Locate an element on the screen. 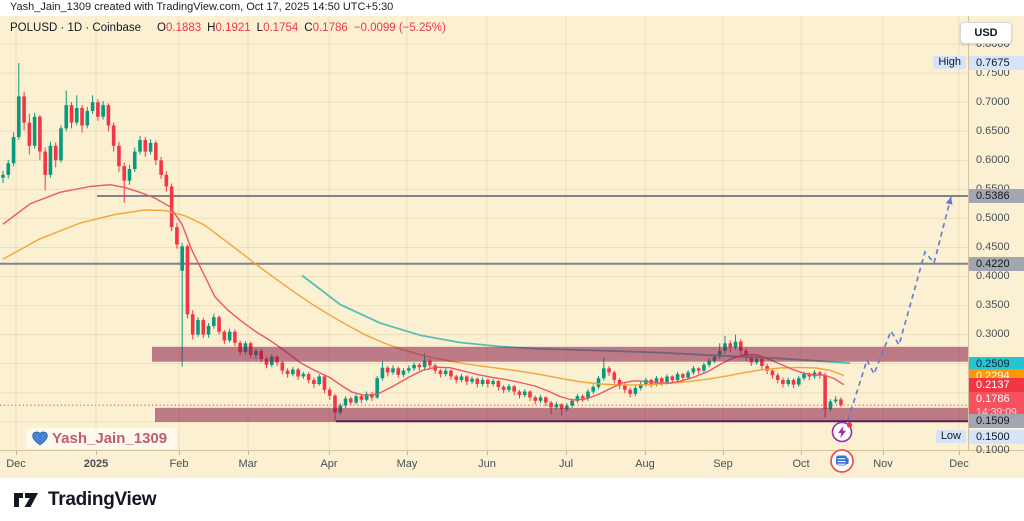 The image size is (1024, 521). time-axis: Dec 2025 Feb Mar Apr May Jun Jul Aug Sep Oct Nov Dec is located at coordinates (512, 464).